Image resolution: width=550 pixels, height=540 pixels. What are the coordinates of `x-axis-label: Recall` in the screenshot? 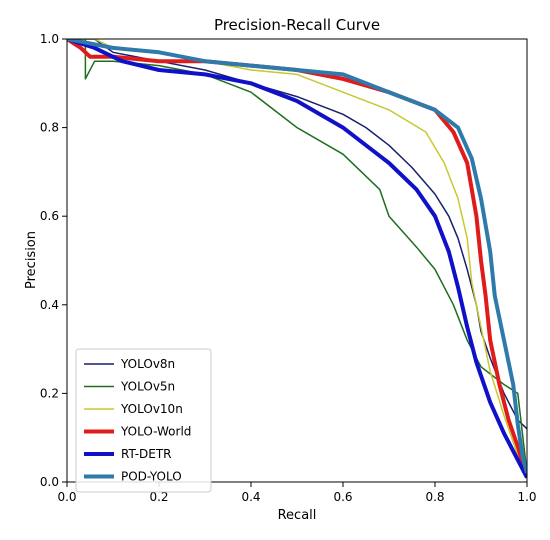 It's located at (297, 515).